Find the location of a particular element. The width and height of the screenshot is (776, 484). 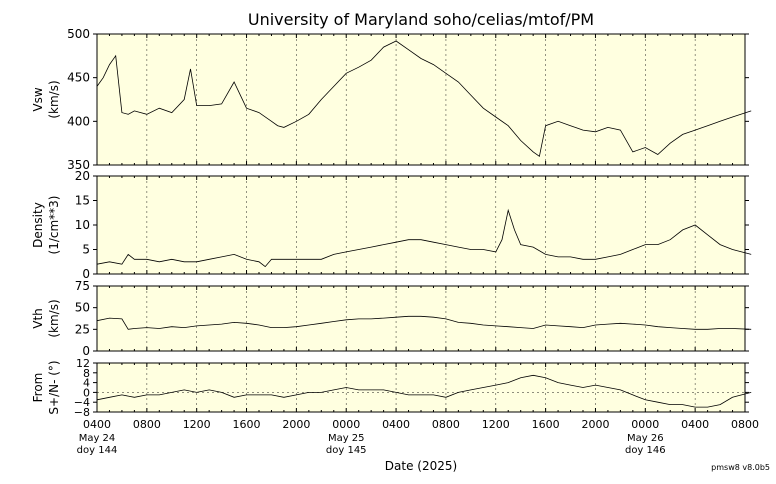

y-tick-label: 10 is located at coordinates (82, 225).